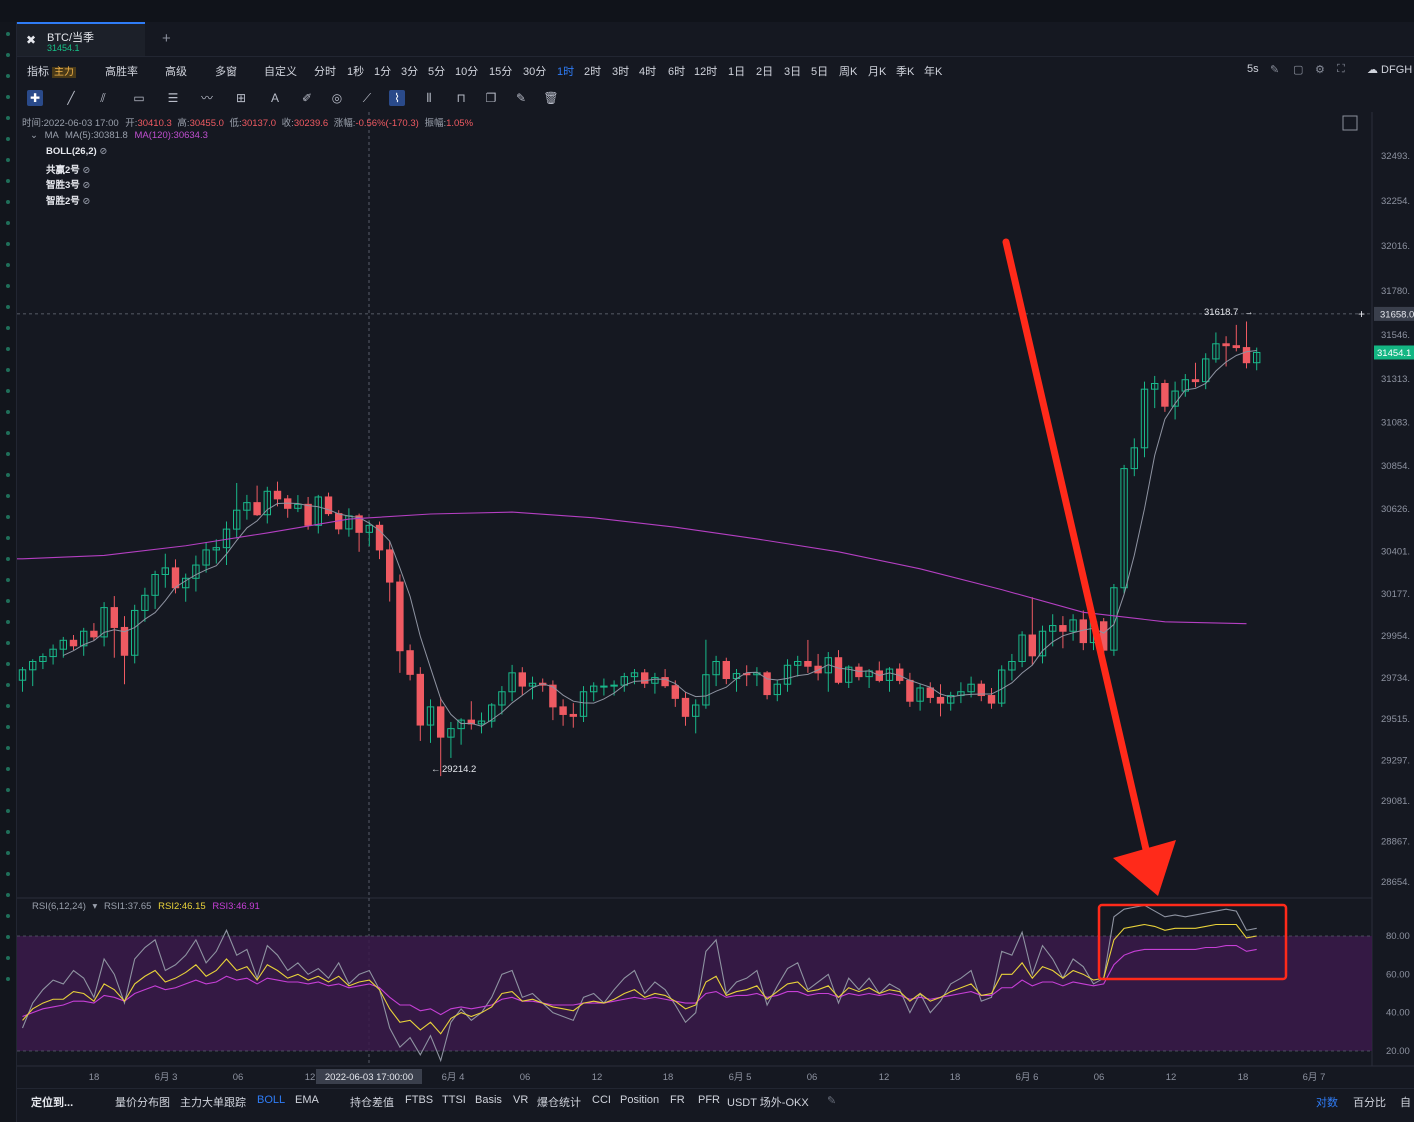  What do you see at coordinates (34, 135) in the screenshot?
I see `collapse-icon: ⌄` at bounding box center [34, 135].